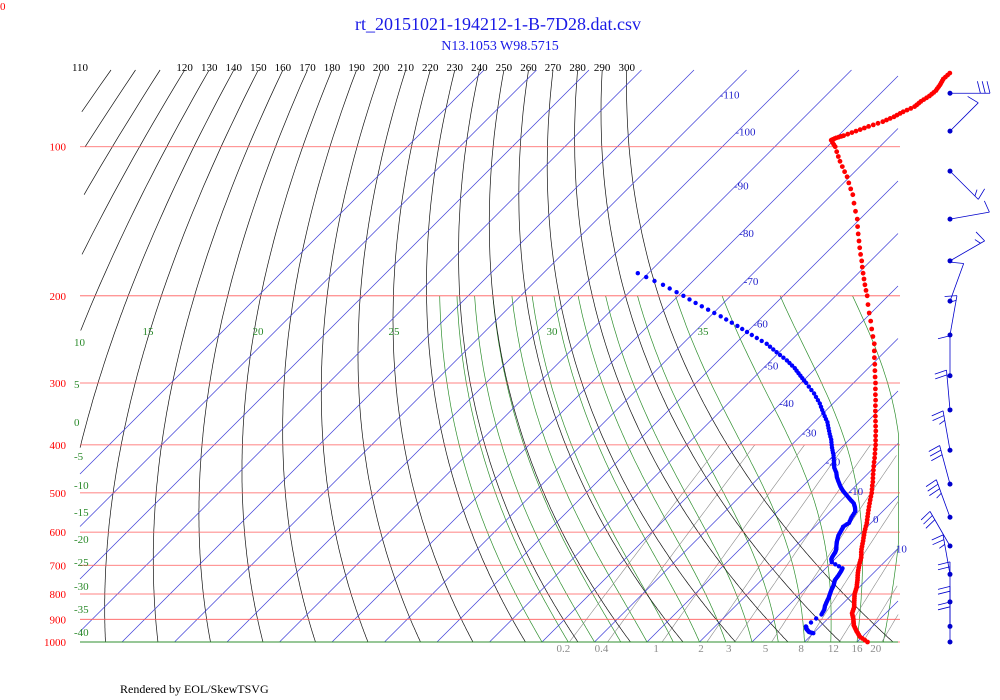 Image resolution: width=1000 pixels, height=700 pixels. What do you see at coordinates (745, 133) in the screenshot?
I see `isotherm-label: -100` at bounding box center [745, 133].